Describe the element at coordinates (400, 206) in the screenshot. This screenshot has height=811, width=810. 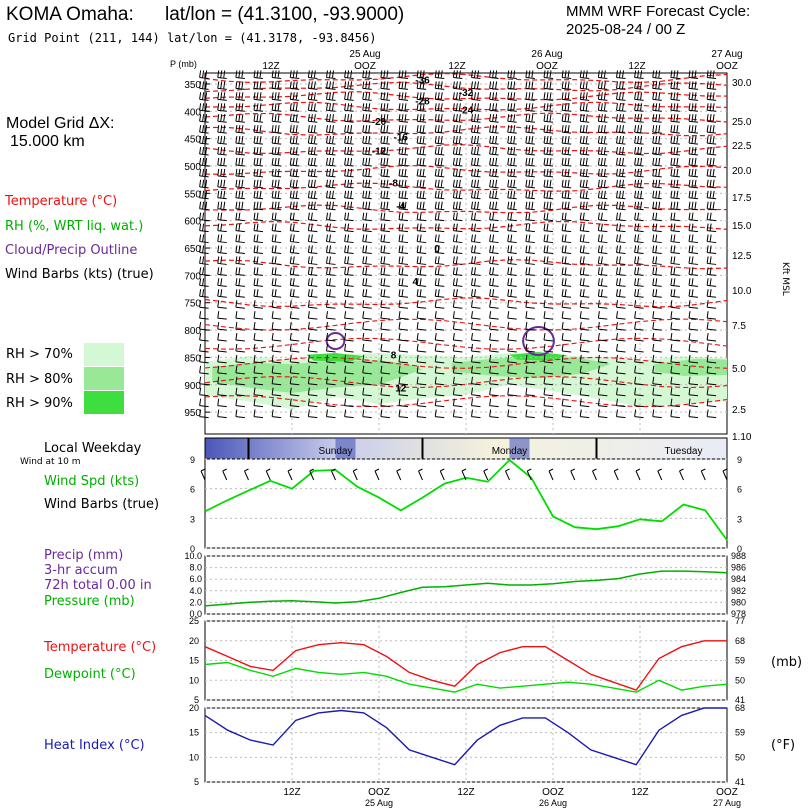
I see `temp-label--4: -4` at that location.